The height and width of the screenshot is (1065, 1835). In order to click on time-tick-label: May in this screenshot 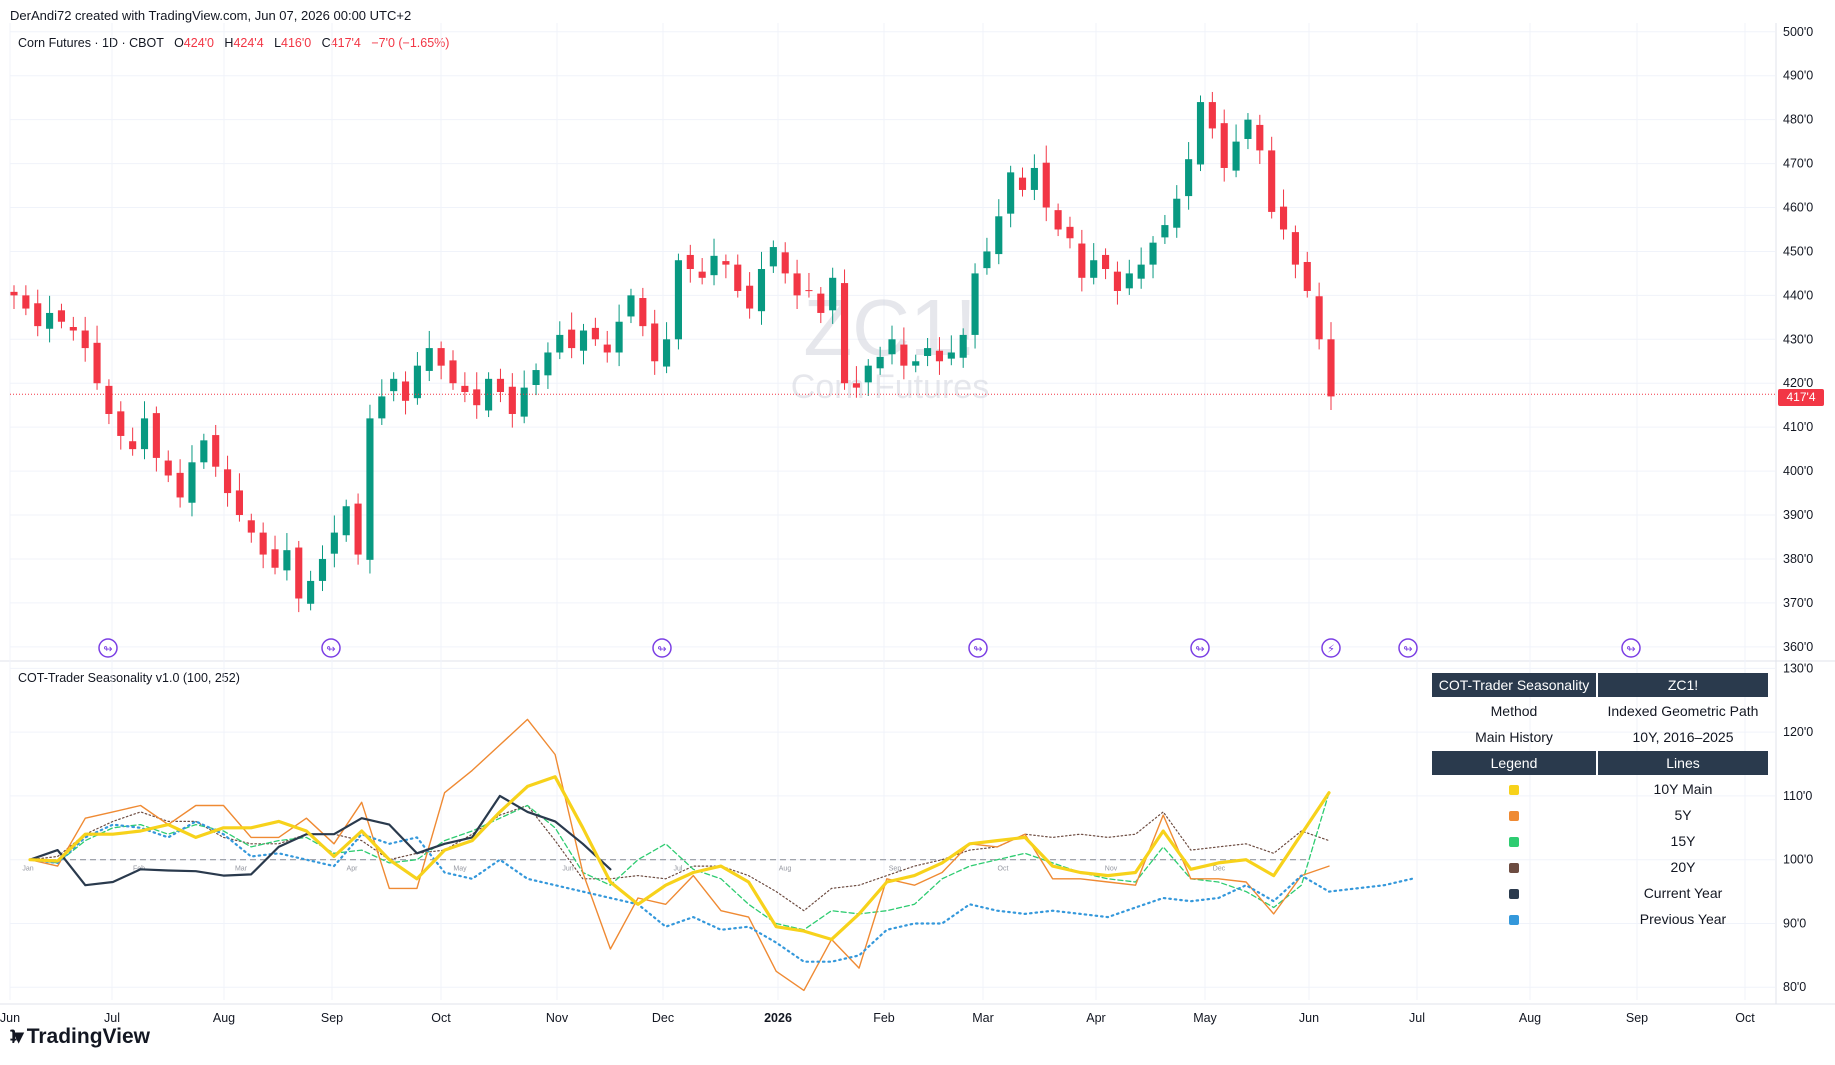, I will do `click(1205, 1018)`.